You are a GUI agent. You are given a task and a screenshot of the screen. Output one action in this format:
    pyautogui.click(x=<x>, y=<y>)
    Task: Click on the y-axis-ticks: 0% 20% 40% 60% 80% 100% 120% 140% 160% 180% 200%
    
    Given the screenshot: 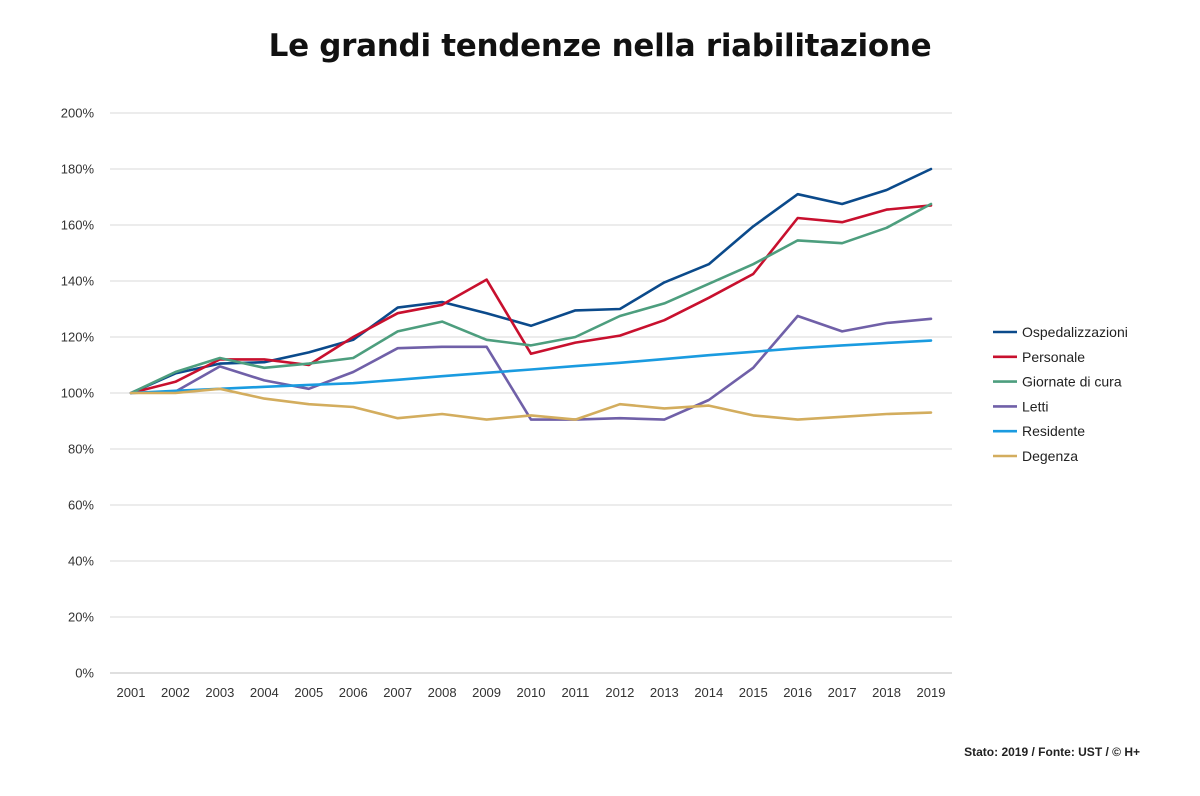 What is the action you would take?
    pyautogui.click(x=78, y=393)
    